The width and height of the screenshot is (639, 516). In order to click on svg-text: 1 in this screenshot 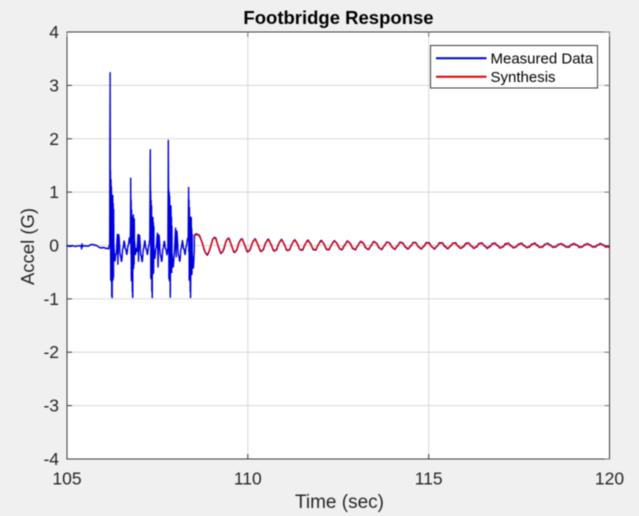, I will do `click(54, 192)`.